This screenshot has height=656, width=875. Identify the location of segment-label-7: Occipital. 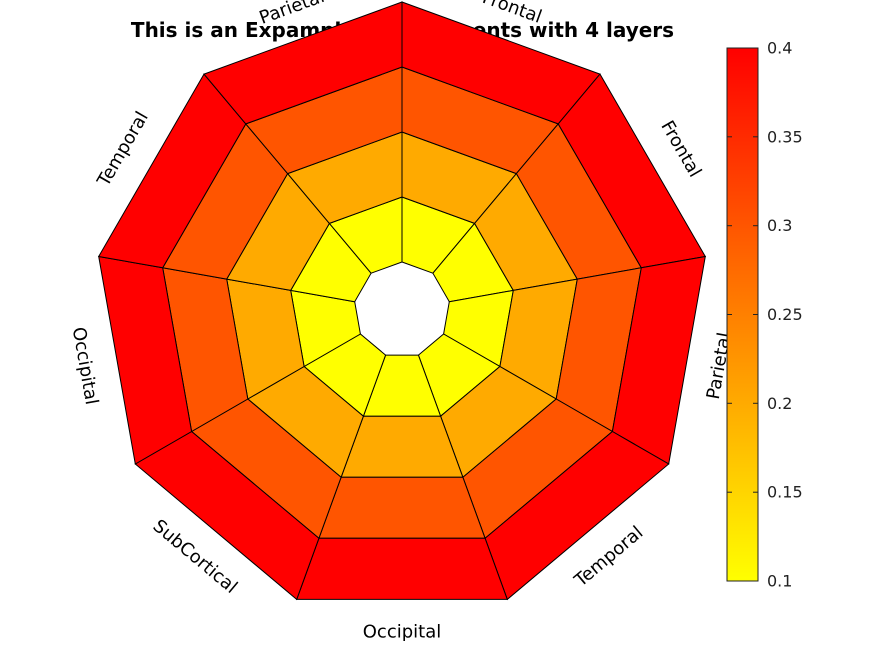
(85, 365).